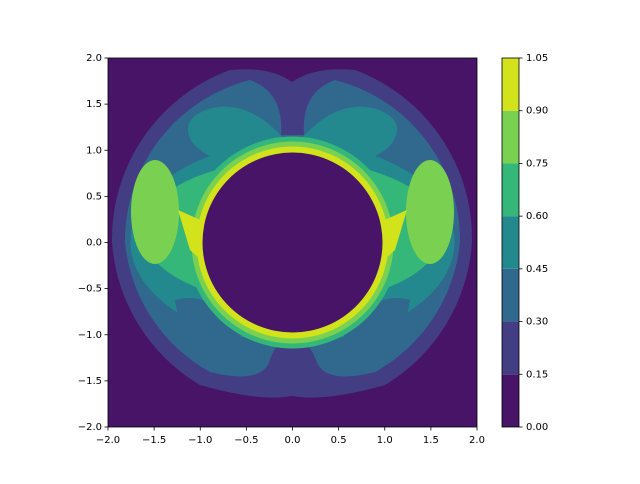 Image resolution: width=640 pixels, height=484 pixels. What do you see at coordinates (293, 440) in the screenshot?
I see `x-tick-label: 0.0` at bounding box center [293, 440].